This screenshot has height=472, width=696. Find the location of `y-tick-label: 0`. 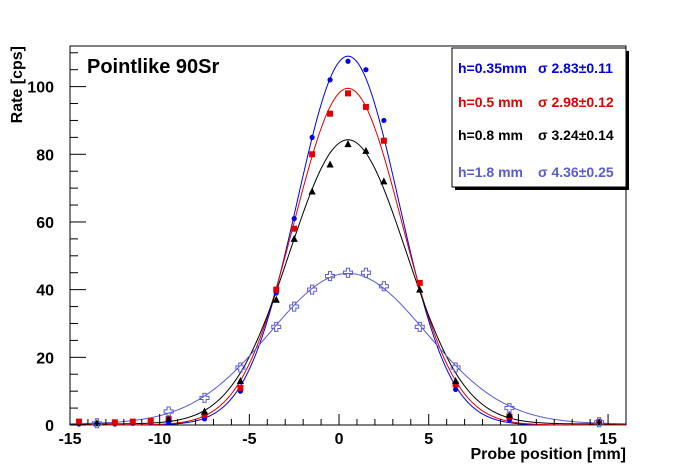

y-tick-label: 0 is located at coordinates (49, 426).